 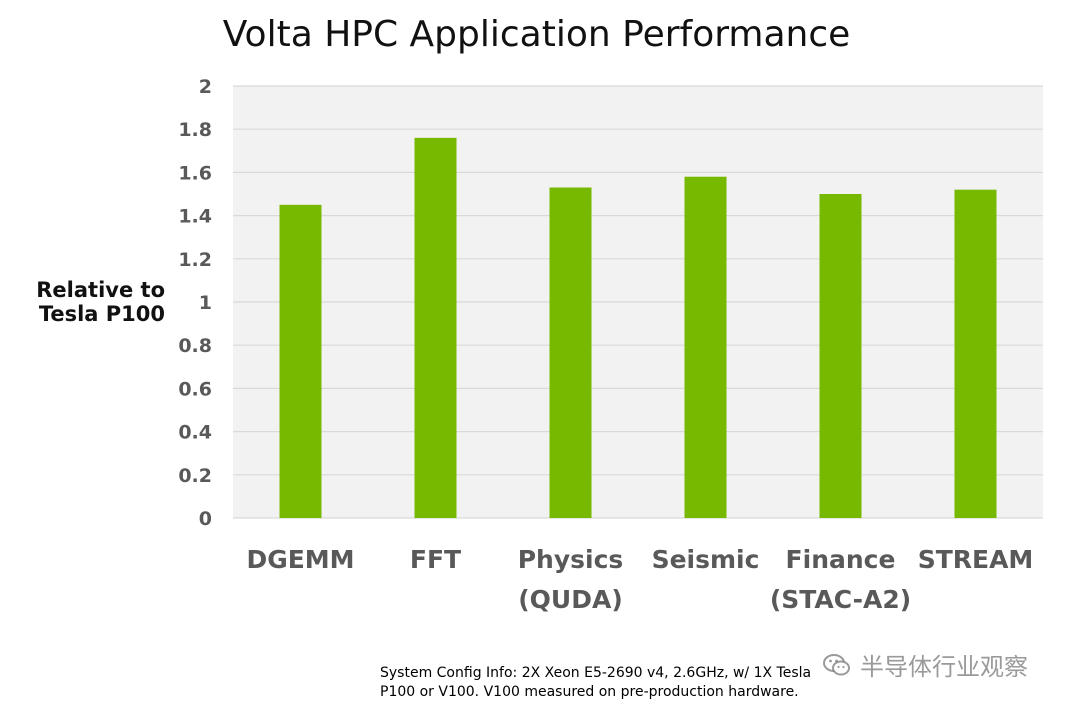 I want to click on watermark: 半导体行业观察, so click(x=925, y=664).